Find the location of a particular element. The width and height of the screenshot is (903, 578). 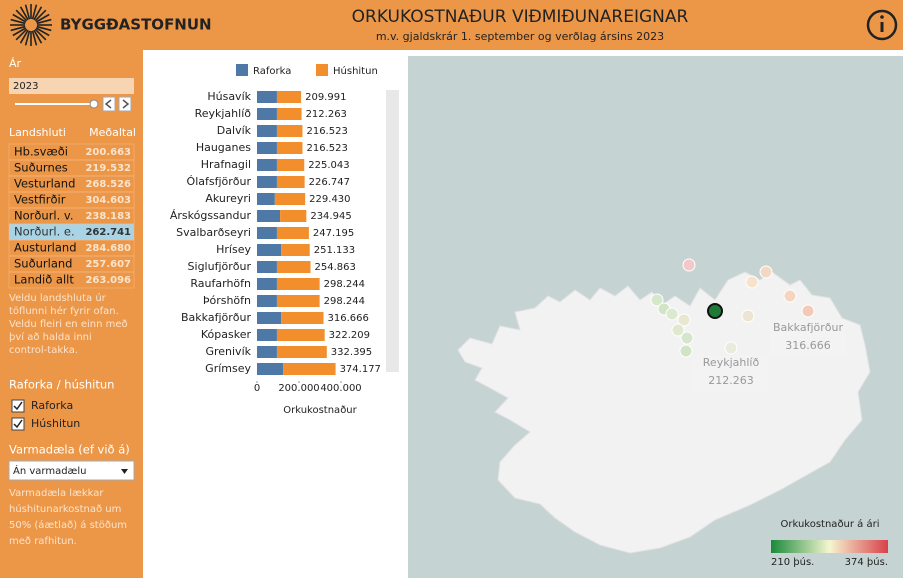

x-tick-label: 0 is located at coordinates (257, 388).